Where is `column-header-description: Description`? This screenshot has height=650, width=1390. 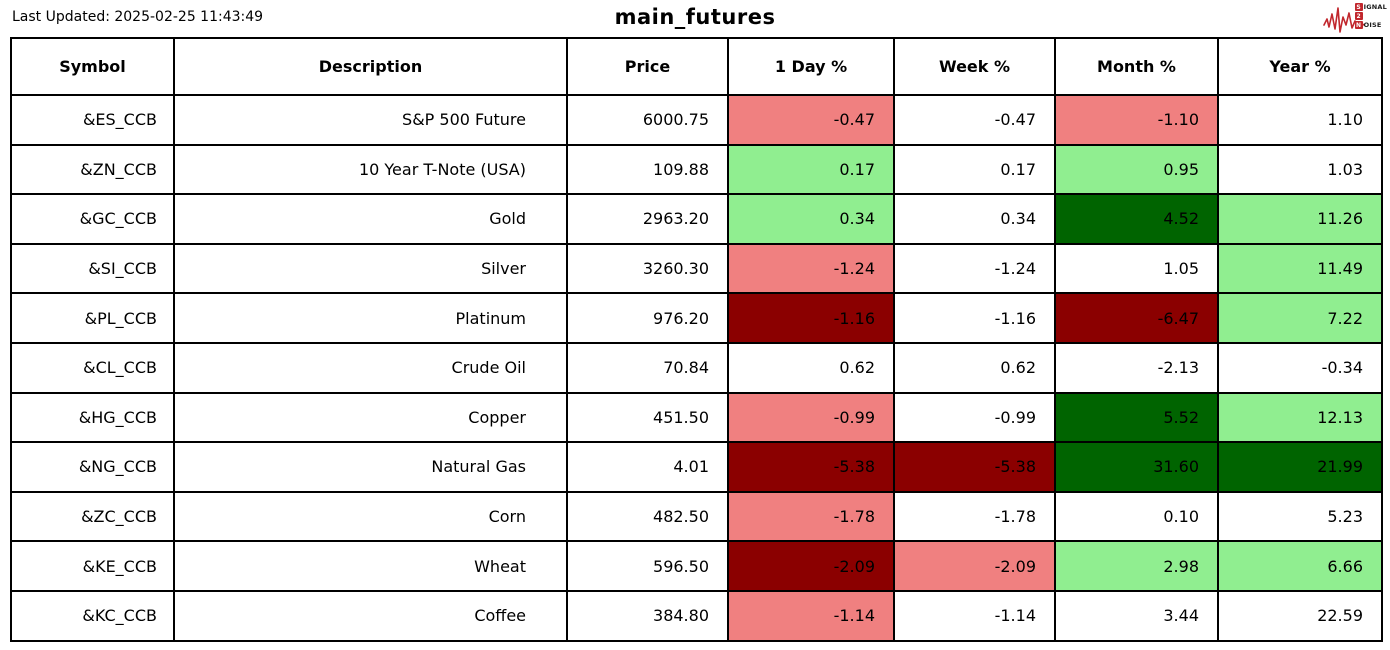
column-header-description: Description is located at coordinates (370, 66).